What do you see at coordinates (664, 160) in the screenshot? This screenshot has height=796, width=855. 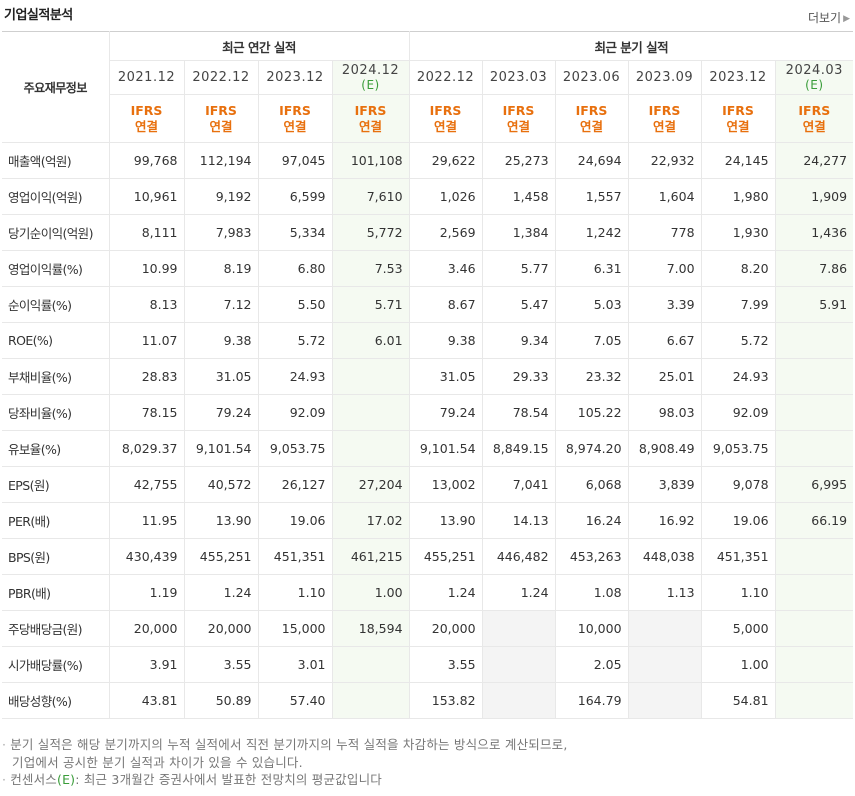 I see `table-cell: 22,932` at bounding box center [664, 160].